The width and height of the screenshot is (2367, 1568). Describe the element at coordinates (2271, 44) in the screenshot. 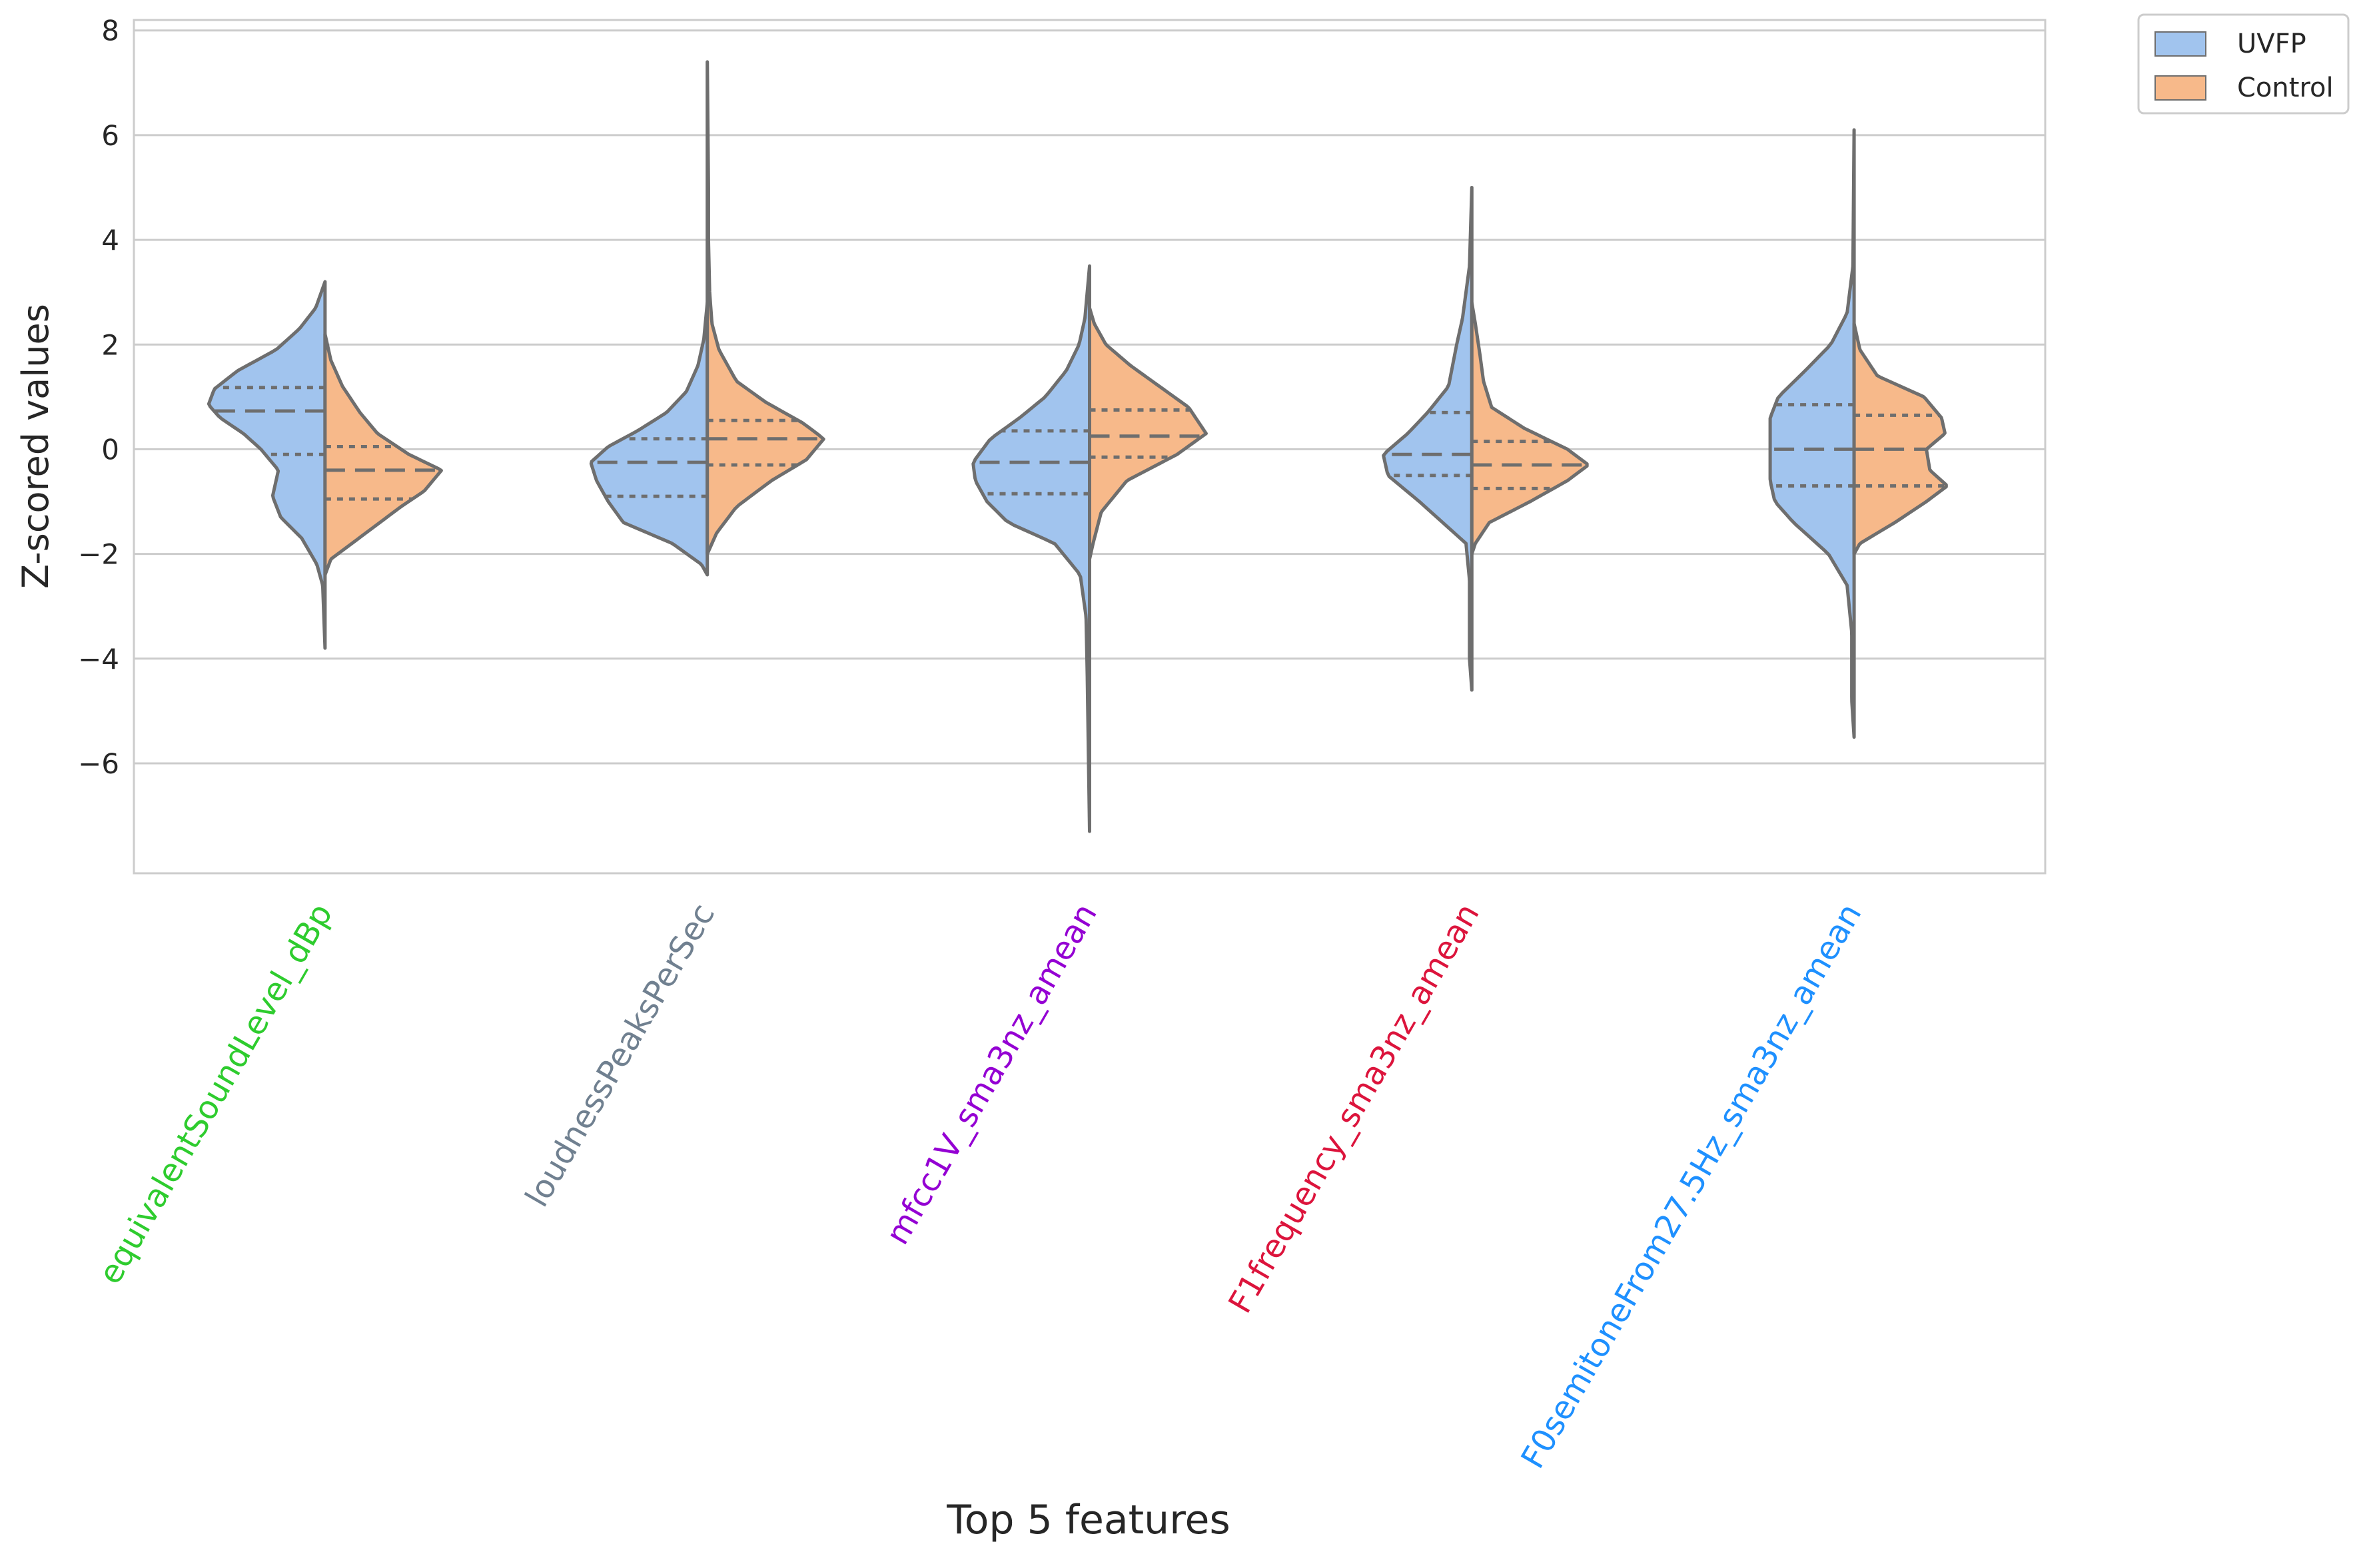

I see `legend-label-uvfp: UVFP` at that location.